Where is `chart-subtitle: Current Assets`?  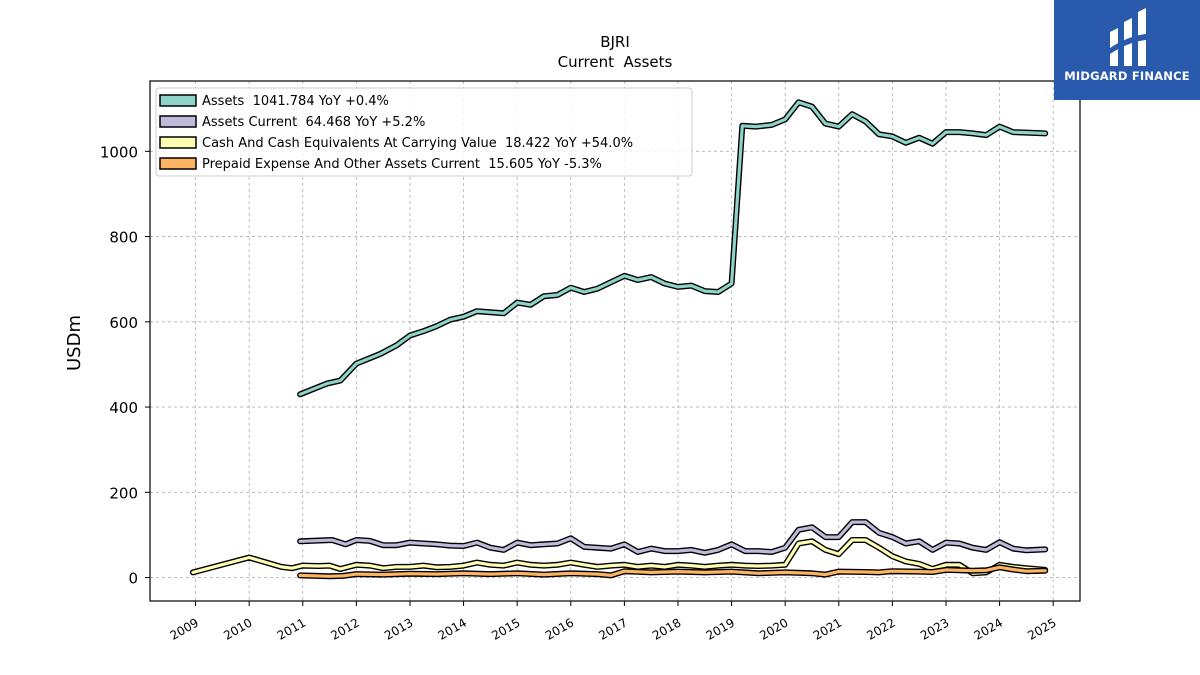
chart-subtitle: Current Assets is located at coordinates (615, 62).